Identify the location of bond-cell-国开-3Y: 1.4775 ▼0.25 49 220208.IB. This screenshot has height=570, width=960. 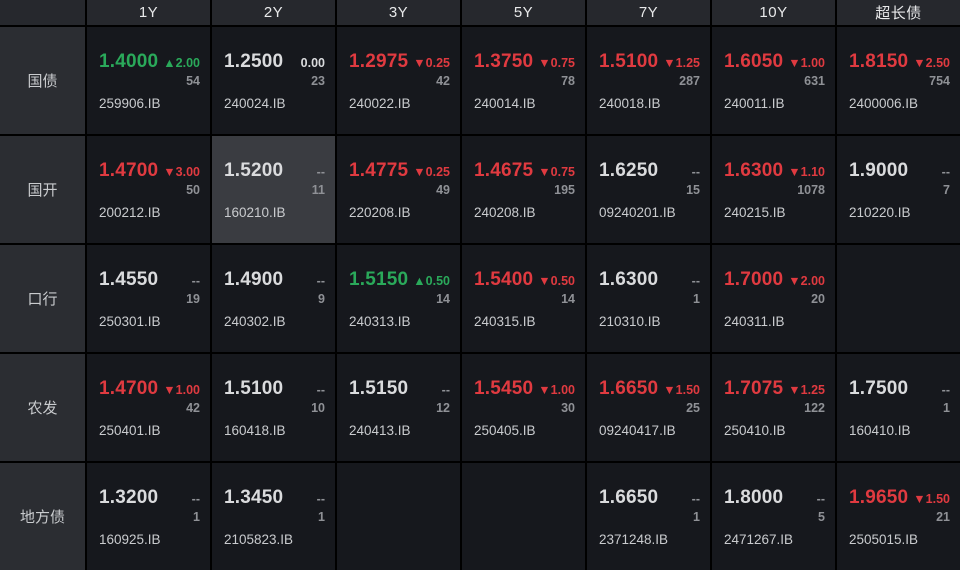
(398, 189).